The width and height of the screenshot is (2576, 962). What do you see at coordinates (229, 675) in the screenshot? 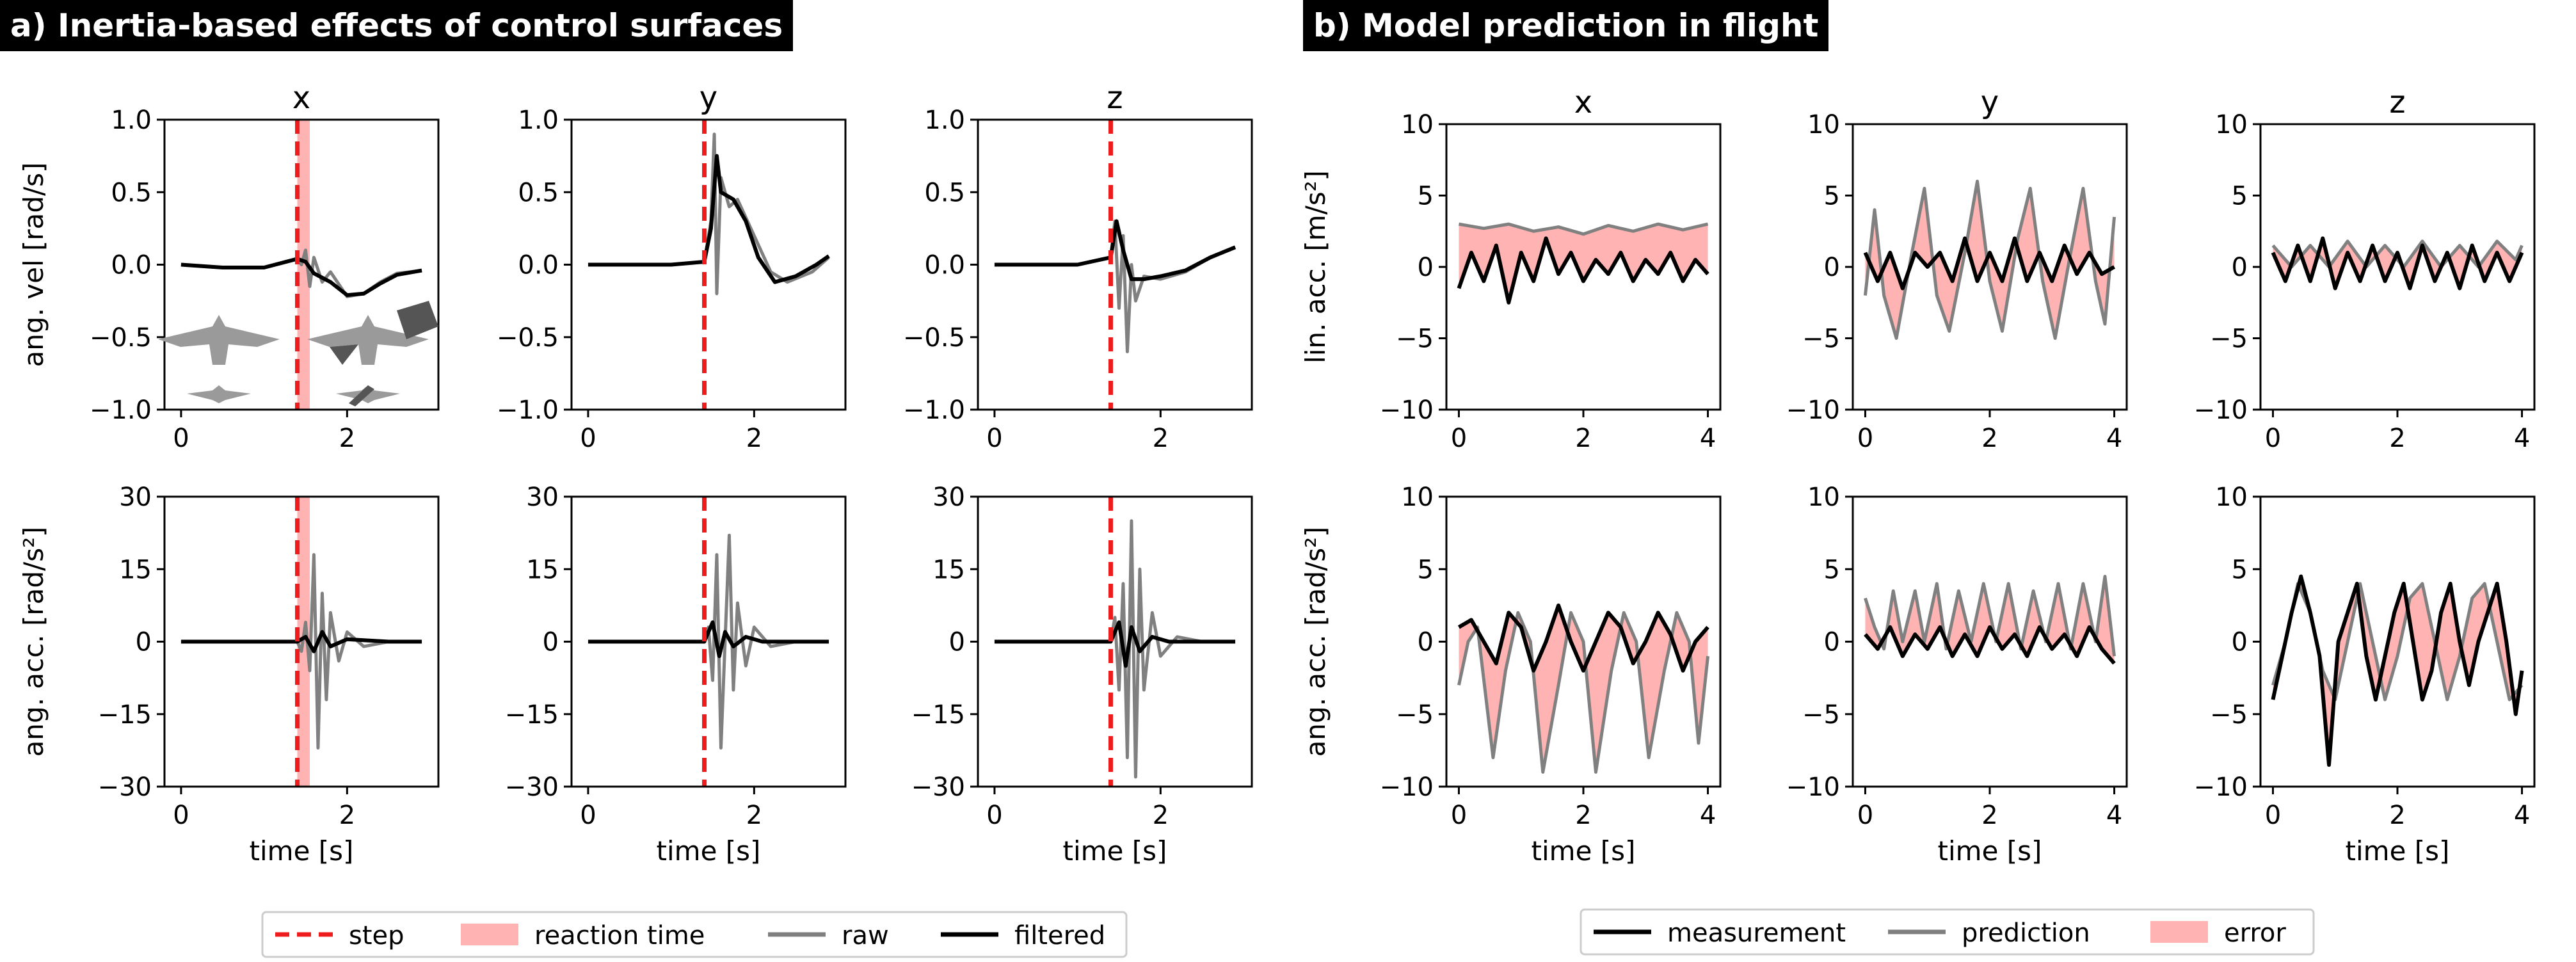
I see `subplot-a-acc-x: 30 15 0 −15 −30 0 2 time [s] ang. acc. [rad/s²]` at bounding box center [229, 675].